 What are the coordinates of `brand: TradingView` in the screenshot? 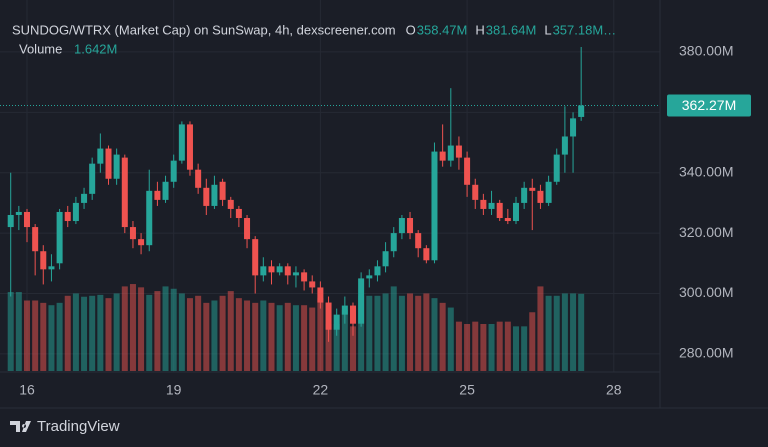 It's located at (78, 426).